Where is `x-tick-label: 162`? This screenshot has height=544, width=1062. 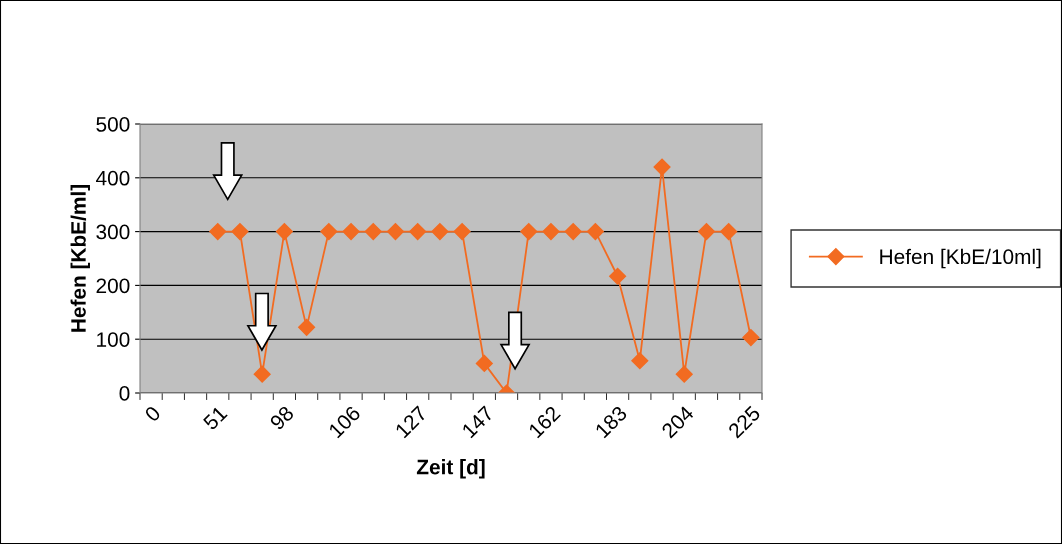 x-tick-label: 162 is located at coordinates (544, 422).